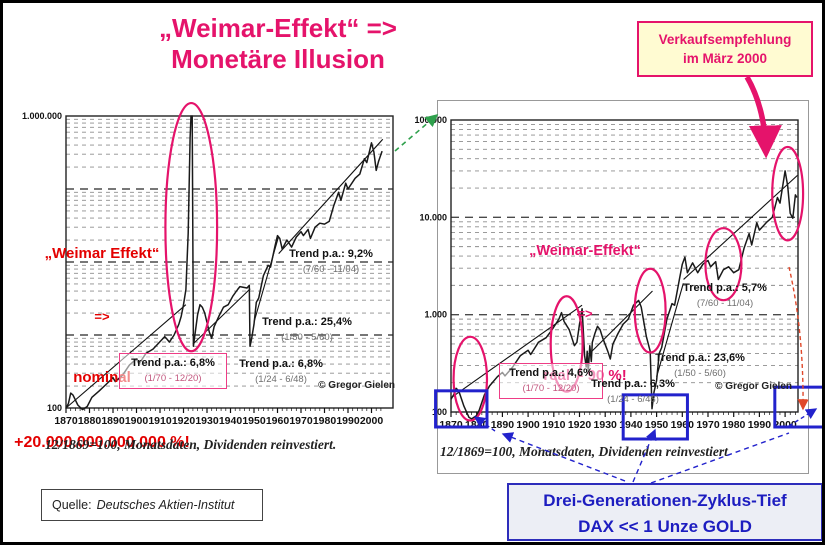  I want to click on source-label: Quelle:, so click(72, 505).